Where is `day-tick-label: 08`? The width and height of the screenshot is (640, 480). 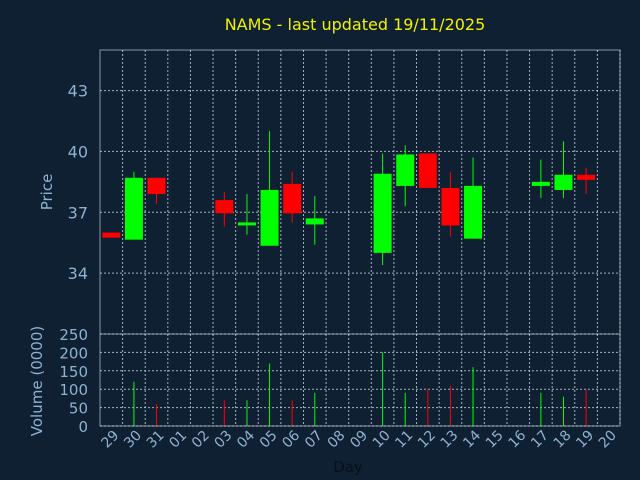
day-tick-label: 08 is located at coordinates (337, 440).